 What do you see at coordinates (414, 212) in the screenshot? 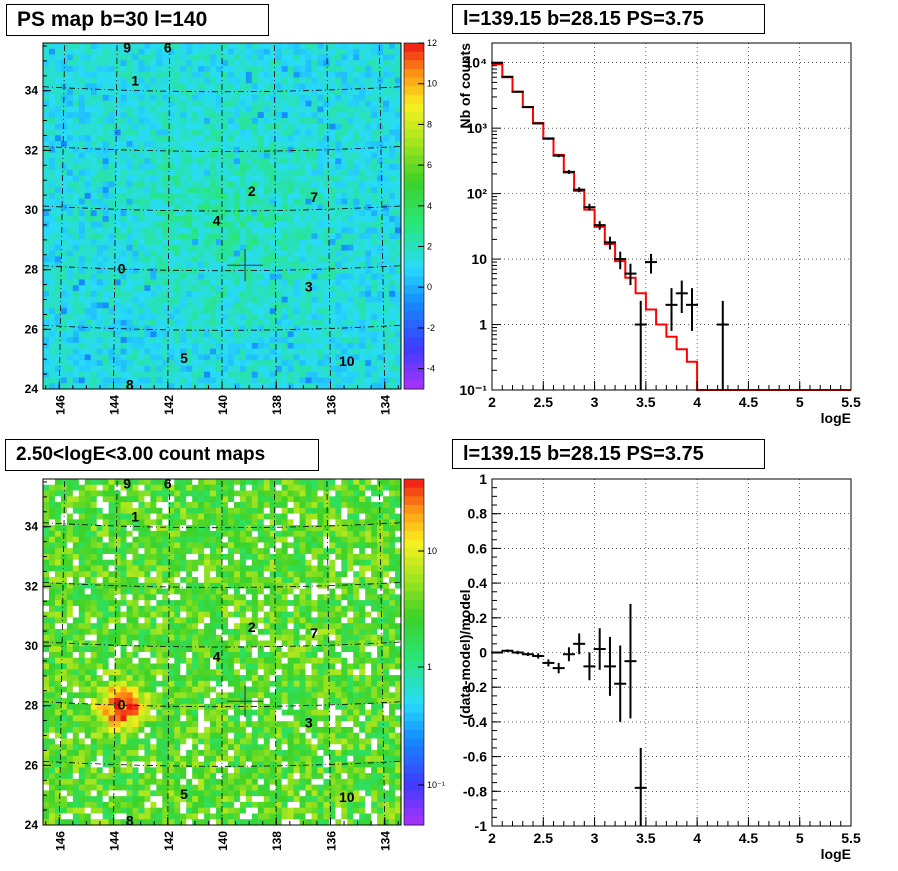
I see `colorbar-segment` at bounding box center [414, 212].